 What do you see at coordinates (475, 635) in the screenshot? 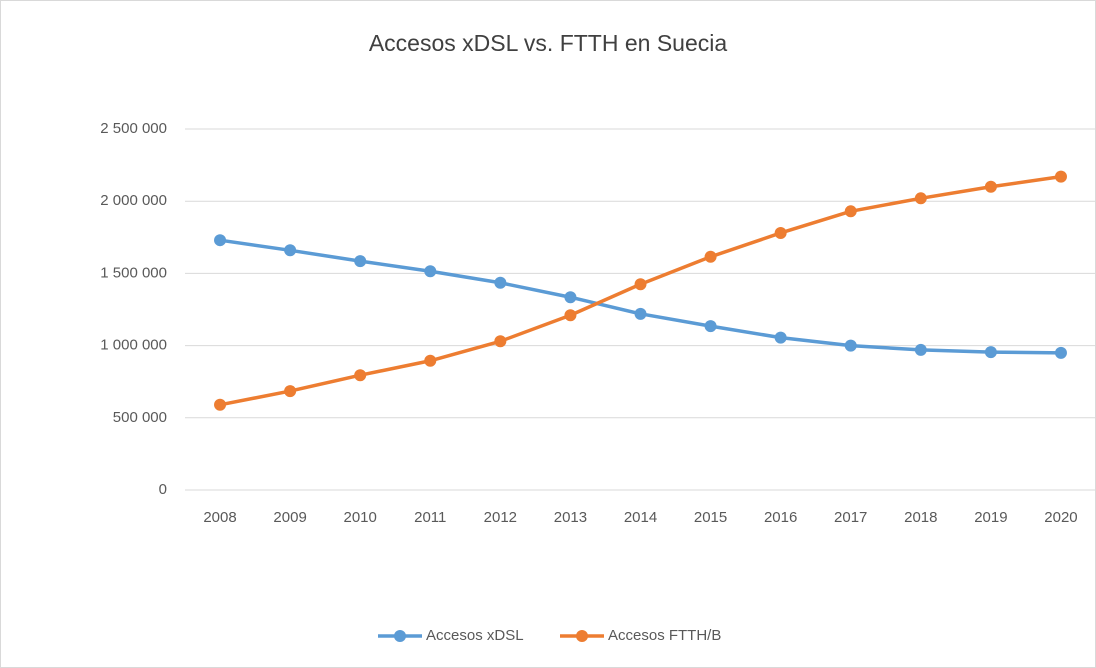
I see `legend-label: Accesos xDSL` at bounding box center [475, 635].